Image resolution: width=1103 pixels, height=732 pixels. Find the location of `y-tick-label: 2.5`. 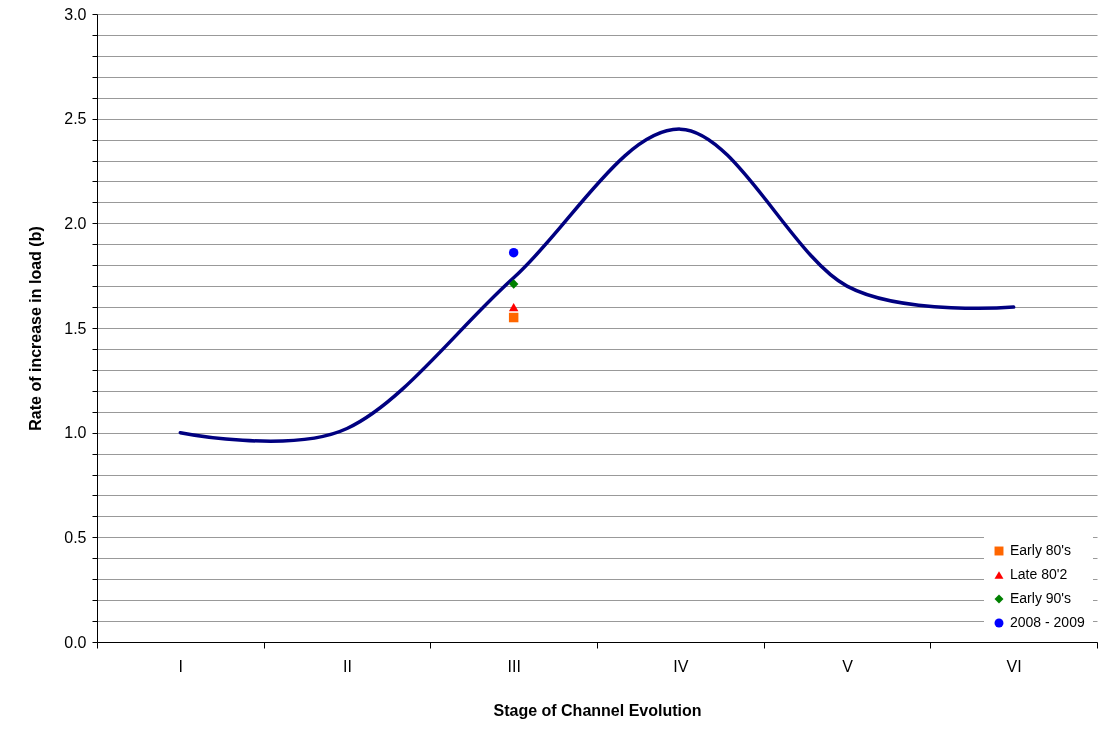

y-tick-label: 2.5 is located at coordinates (75, 119).